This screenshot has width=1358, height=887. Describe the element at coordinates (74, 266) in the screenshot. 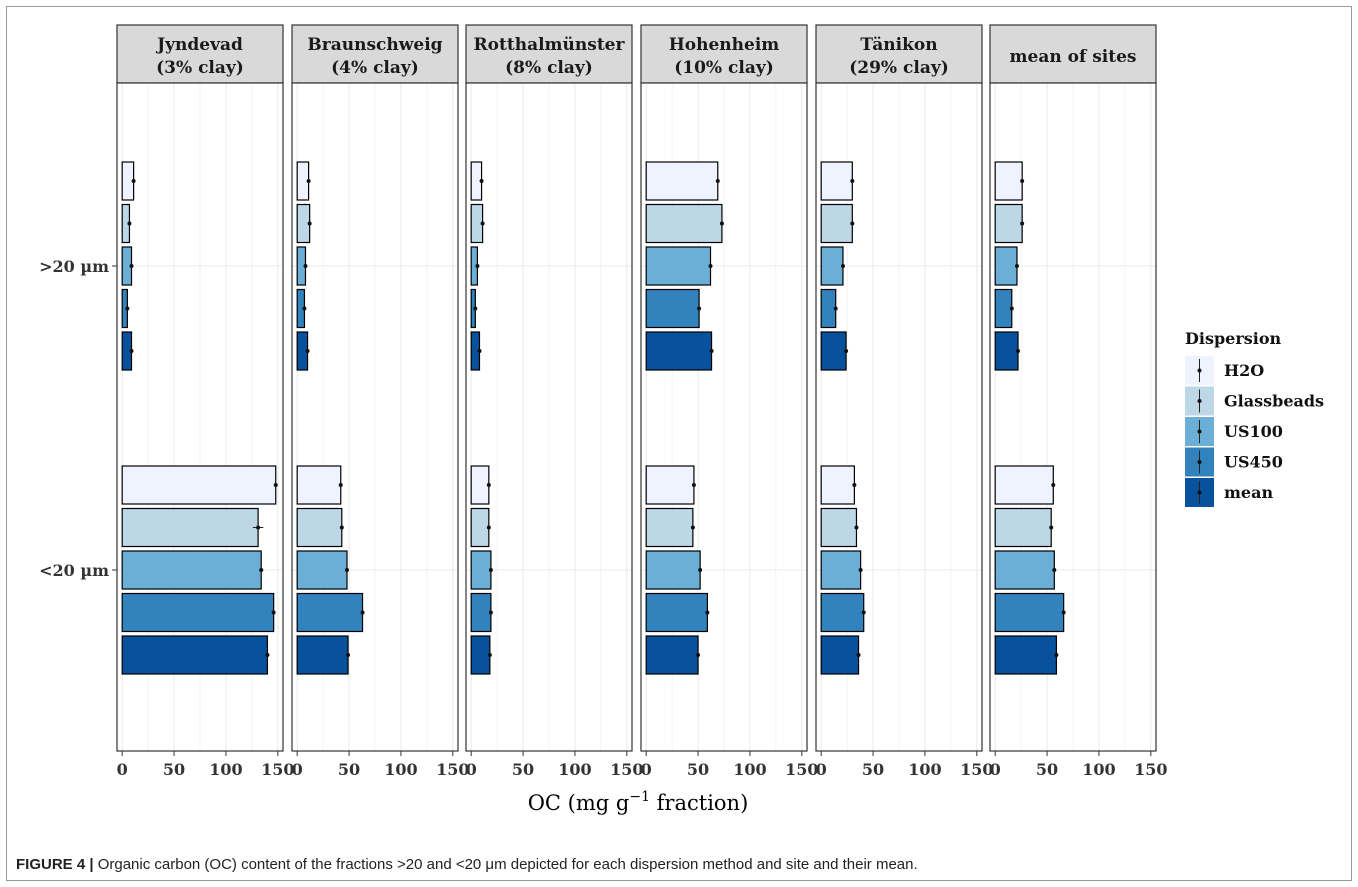

I see `y-tick-label: >20 µm` at that location.